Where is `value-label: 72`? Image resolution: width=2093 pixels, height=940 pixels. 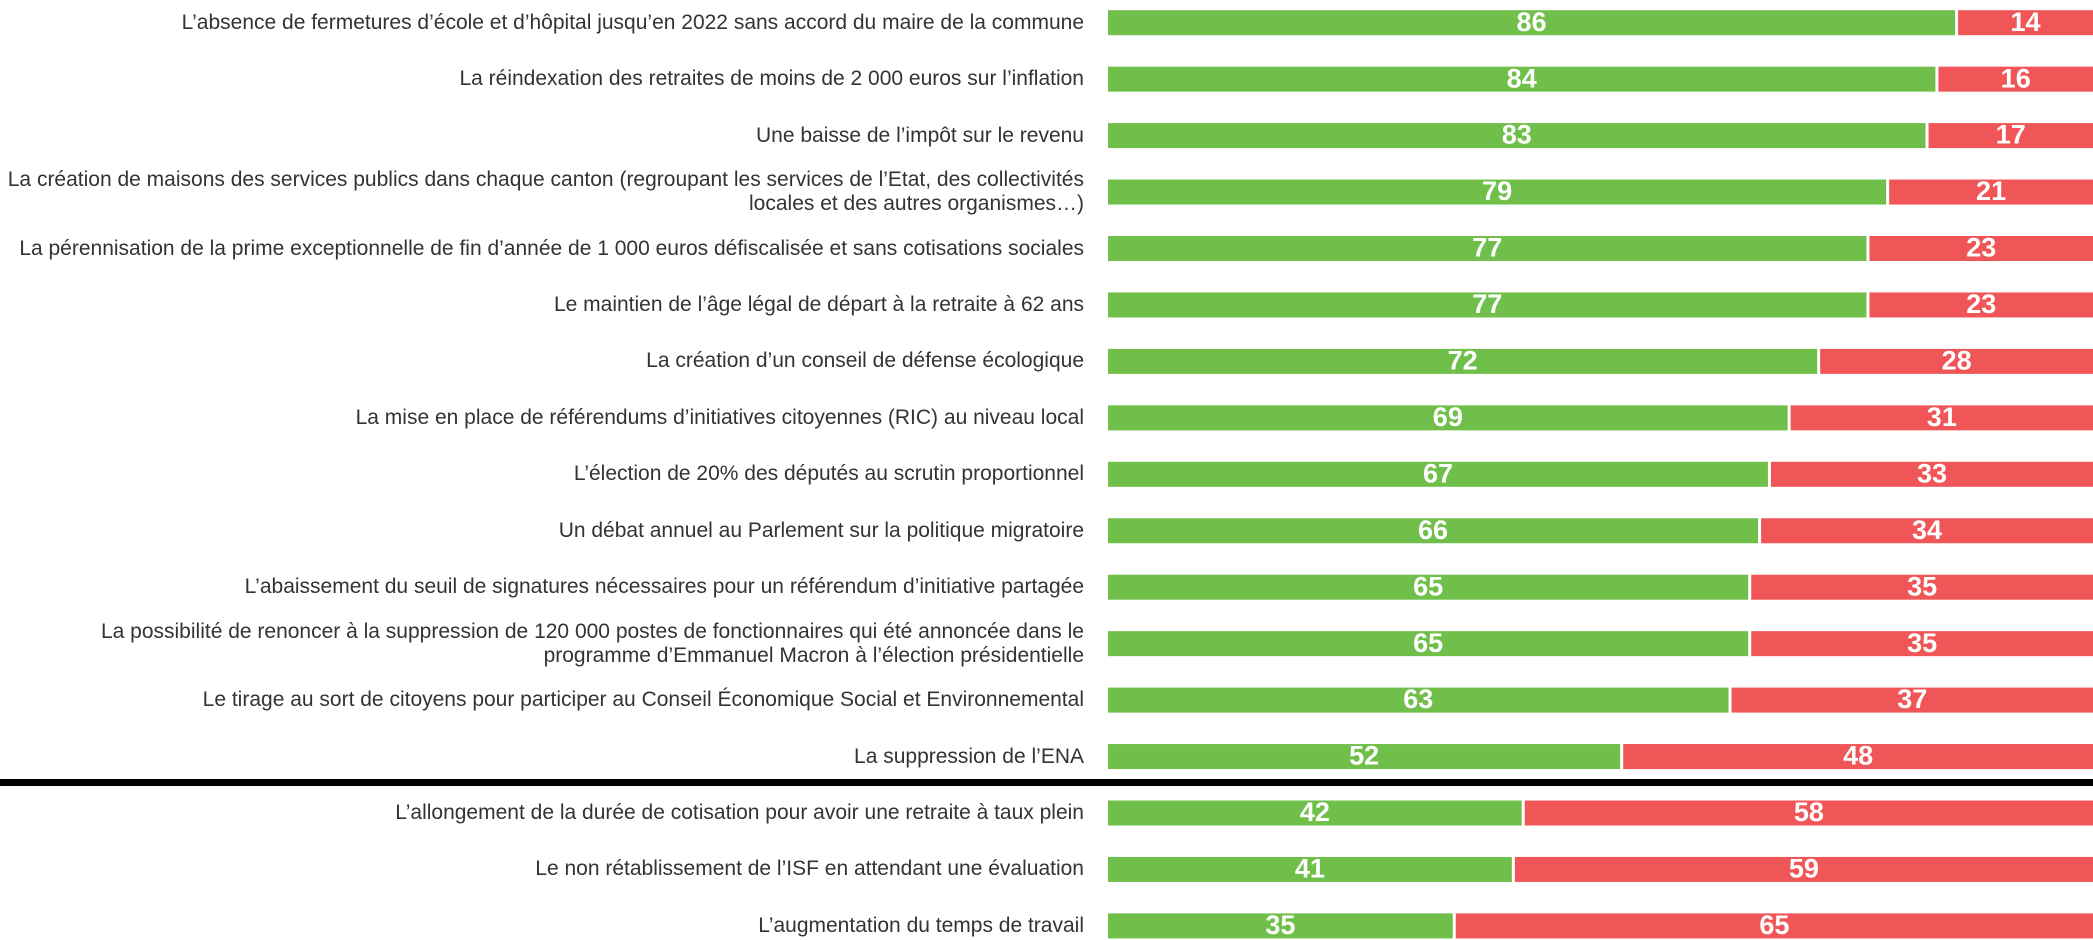
value-label: 72 is located at coordinates (1463, 361).